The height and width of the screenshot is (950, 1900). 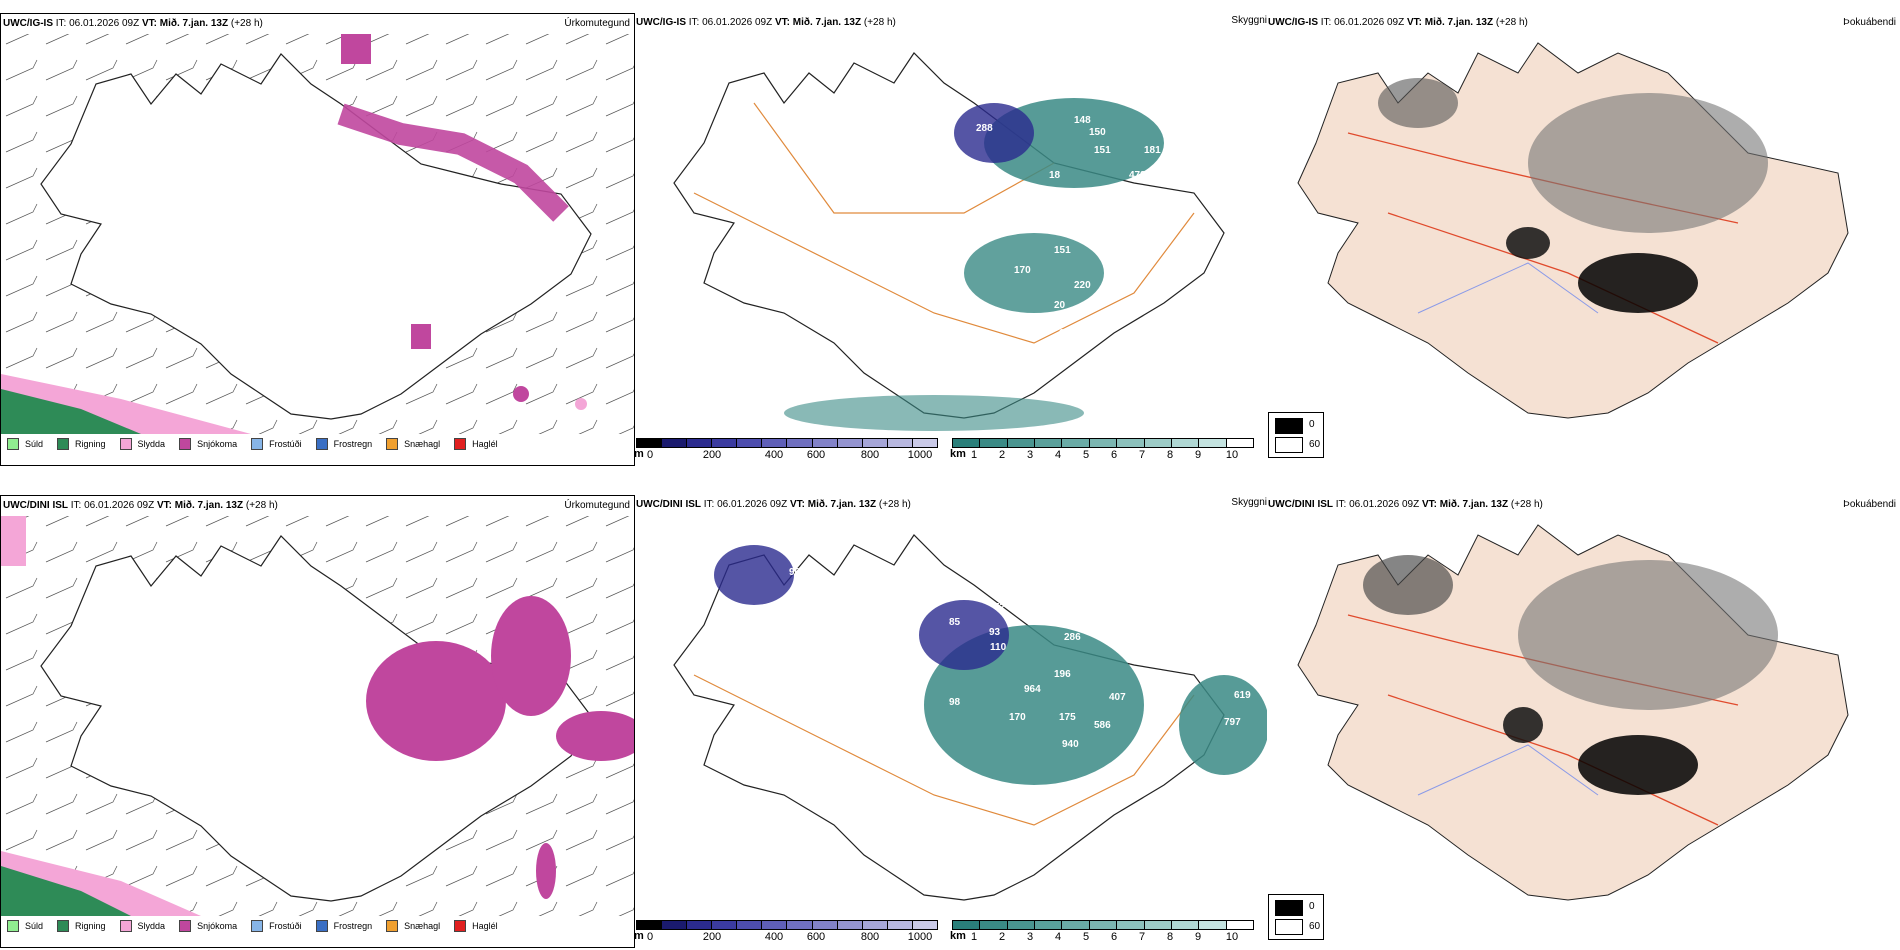 I want to click on tick: 3, so click(x=1030, y=455).